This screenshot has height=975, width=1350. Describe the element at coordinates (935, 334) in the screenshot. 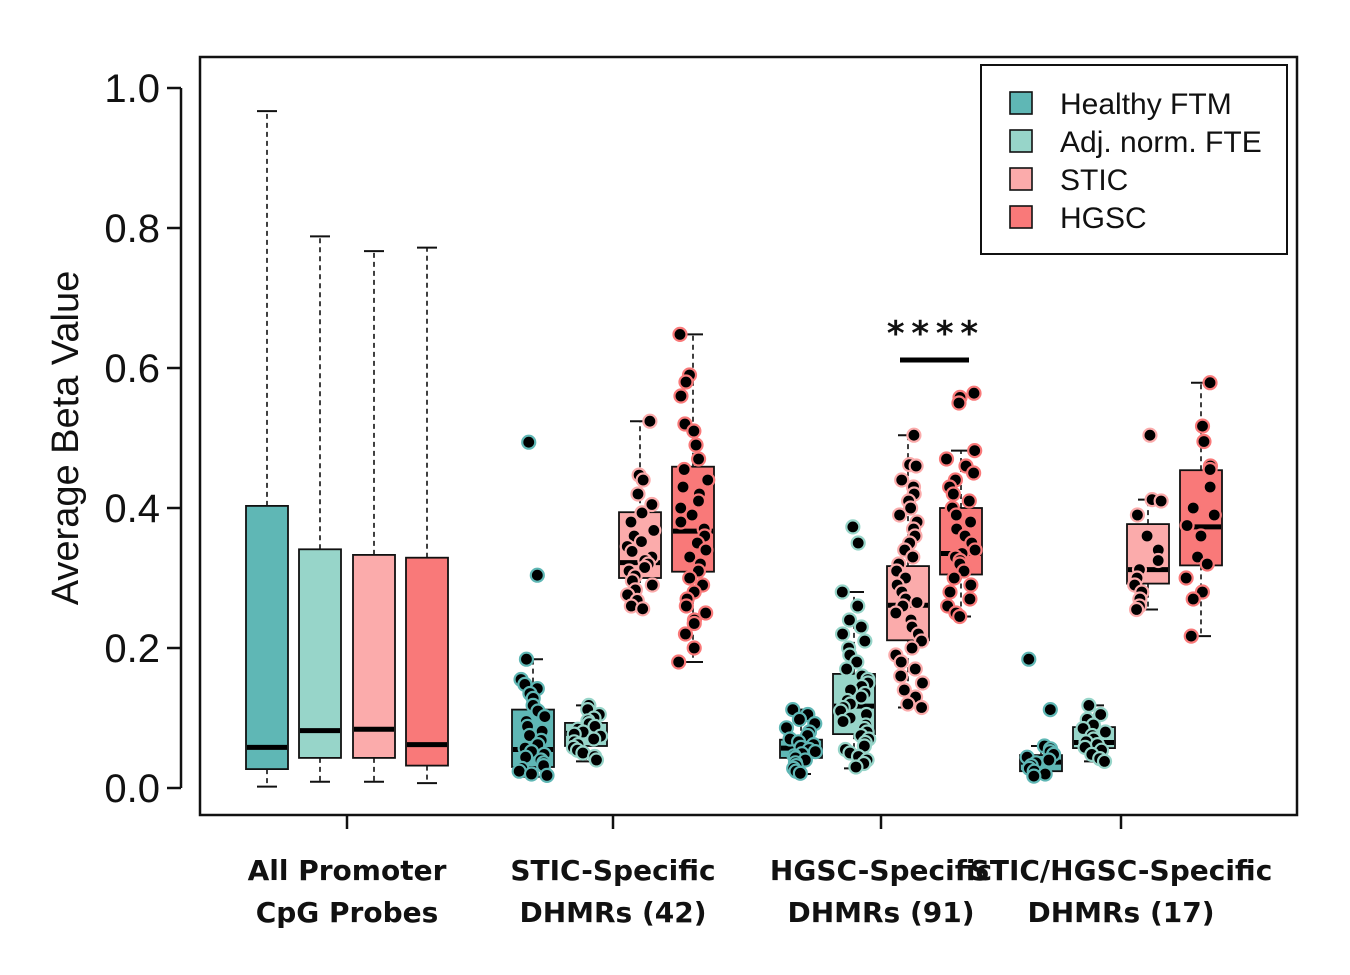

I see `significance-label: ****` at that location.